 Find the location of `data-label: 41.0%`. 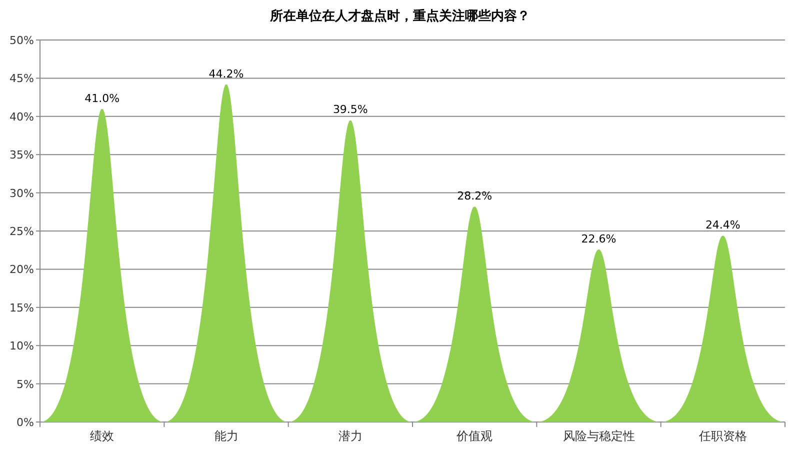

data-label: 41.0% is located at coordinates (102, 98).